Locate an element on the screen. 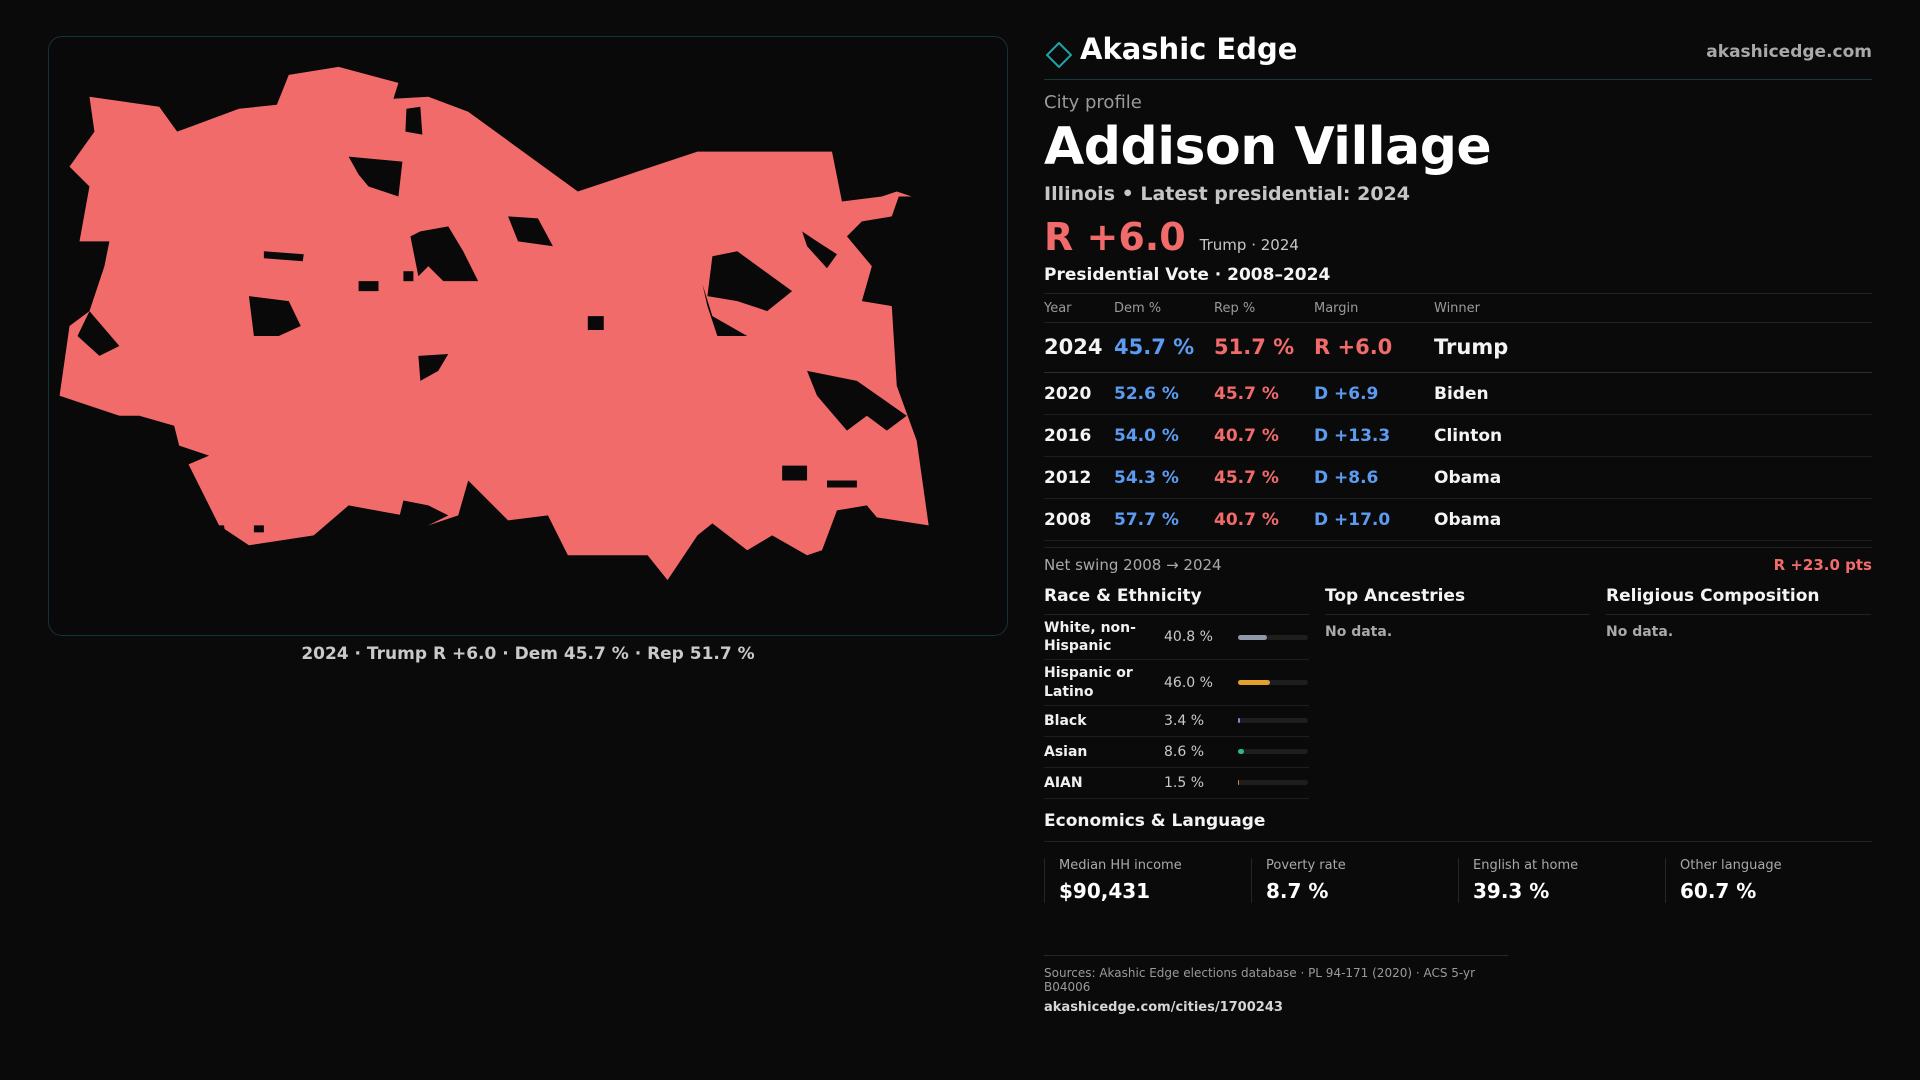 This screenshot has width=1920, height=1080. headline-margin: R +6.0 Trump · 2024 is located at coordinates (1458, 237).